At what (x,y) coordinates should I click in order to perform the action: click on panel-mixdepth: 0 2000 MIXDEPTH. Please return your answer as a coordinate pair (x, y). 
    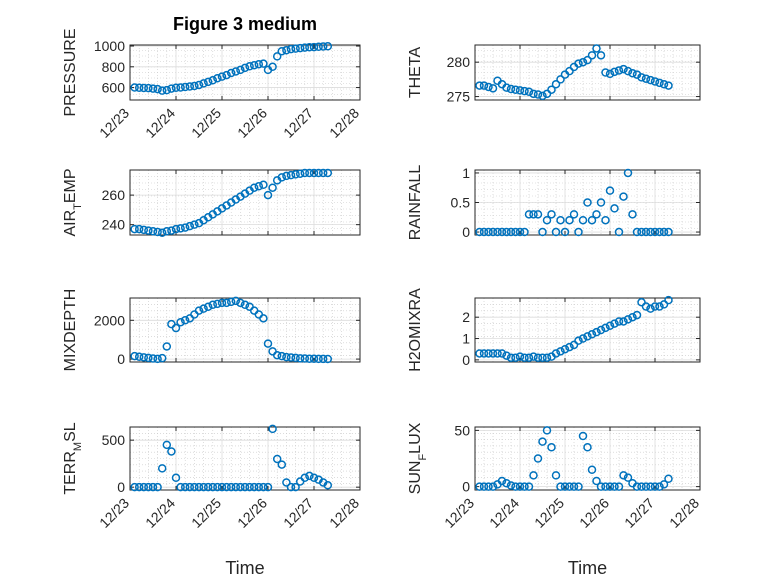
    Looking at the image, I should click on (211, 330).